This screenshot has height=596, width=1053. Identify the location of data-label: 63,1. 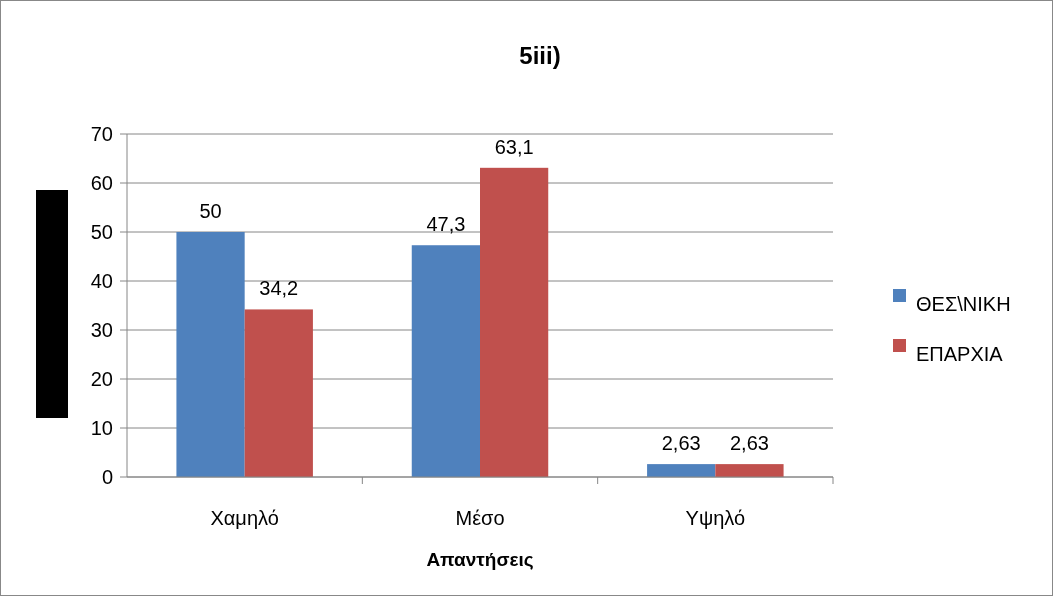
(514, 146).